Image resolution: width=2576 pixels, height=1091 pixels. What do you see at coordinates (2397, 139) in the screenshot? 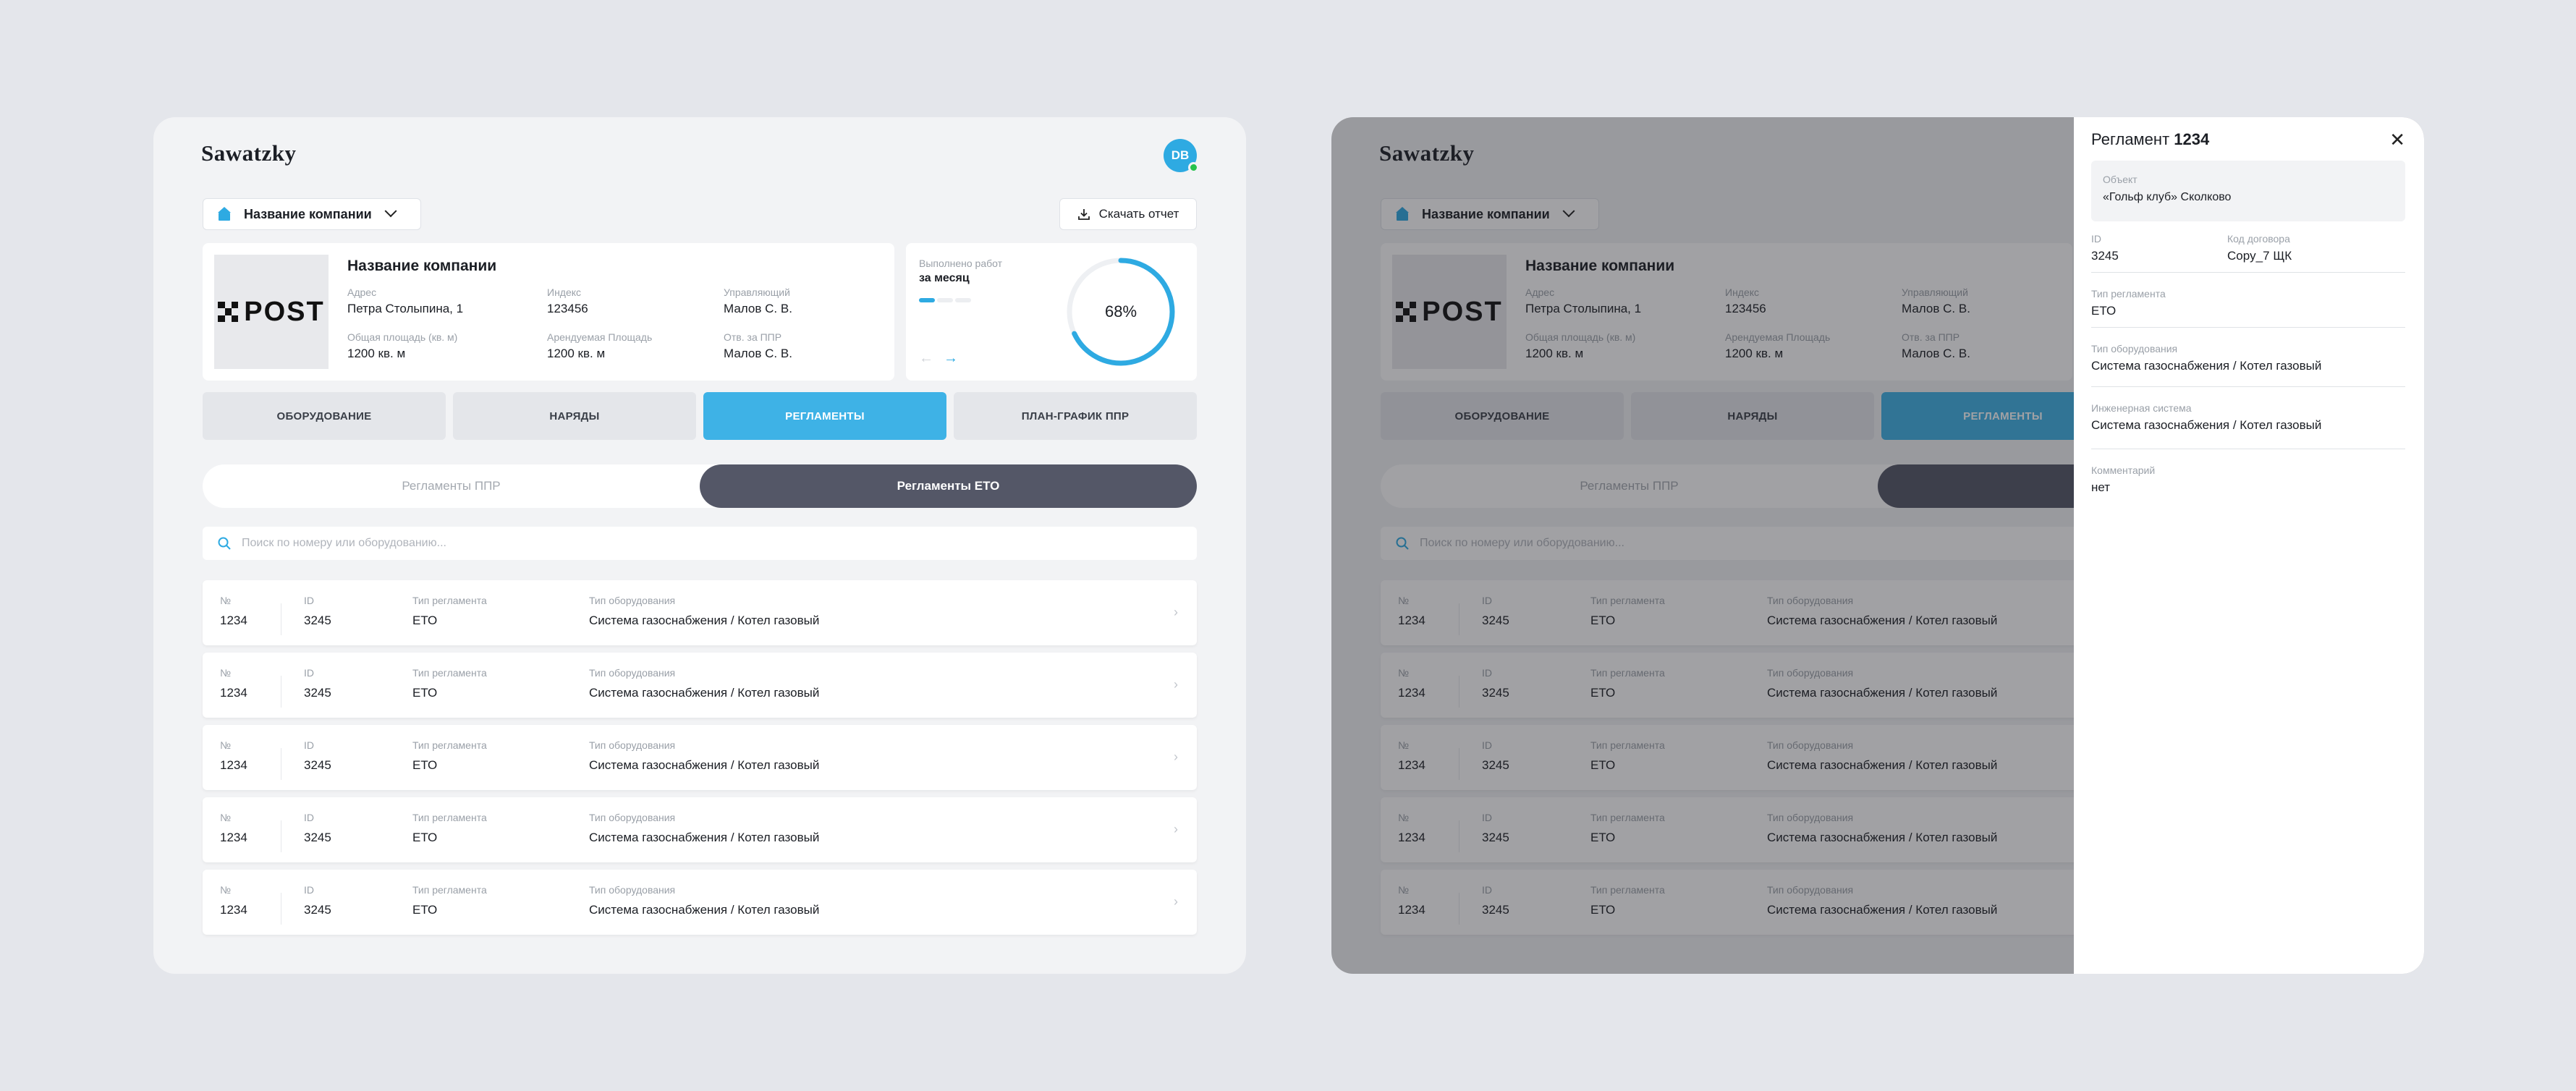
I see `close-icon: ✕` at bounding box center [2397, 139].